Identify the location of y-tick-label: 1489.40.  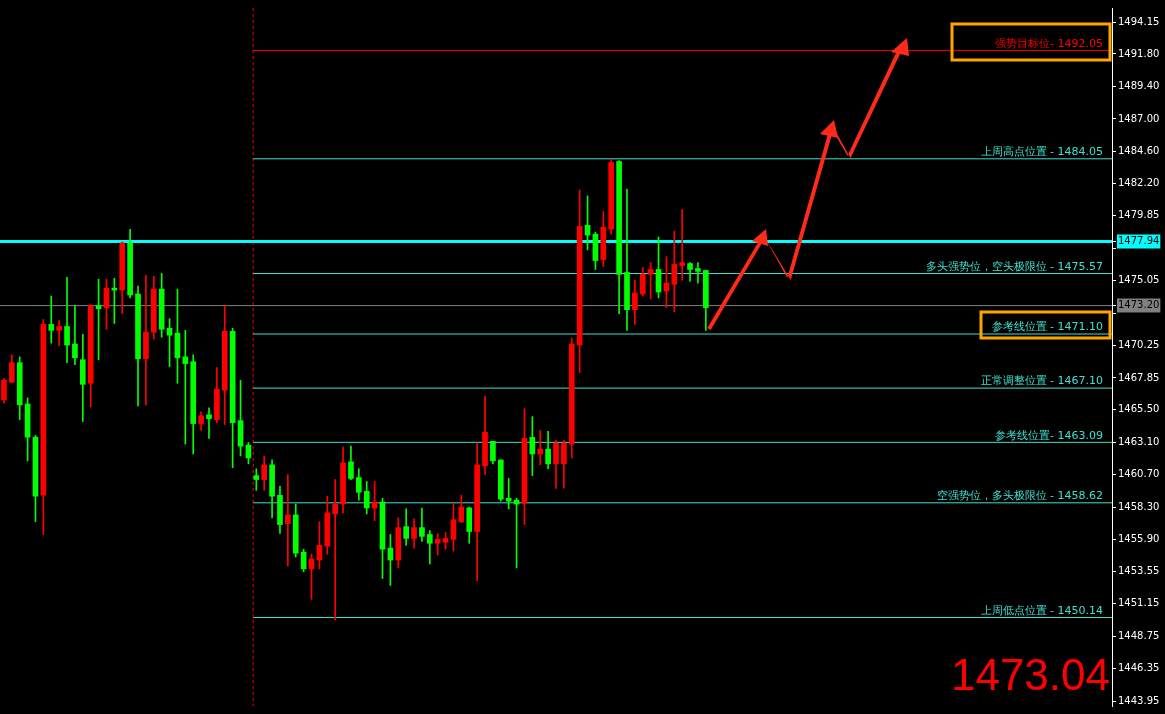
(1139, 86).